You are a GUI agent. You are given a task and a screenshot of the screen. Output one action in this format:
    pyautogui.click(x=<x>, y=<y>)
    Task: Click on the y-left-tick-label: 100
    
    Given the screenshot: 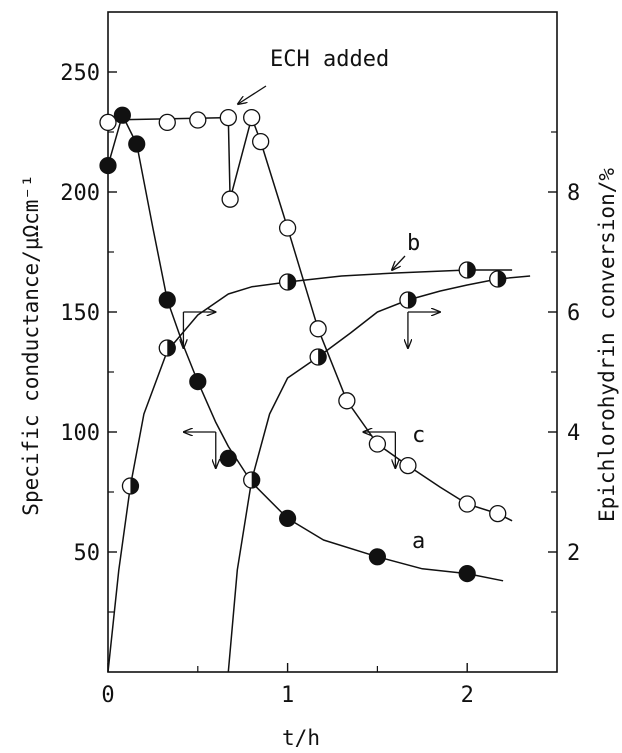 What is the action you would take?
    pyautogui.click(x=80, y=433)
    